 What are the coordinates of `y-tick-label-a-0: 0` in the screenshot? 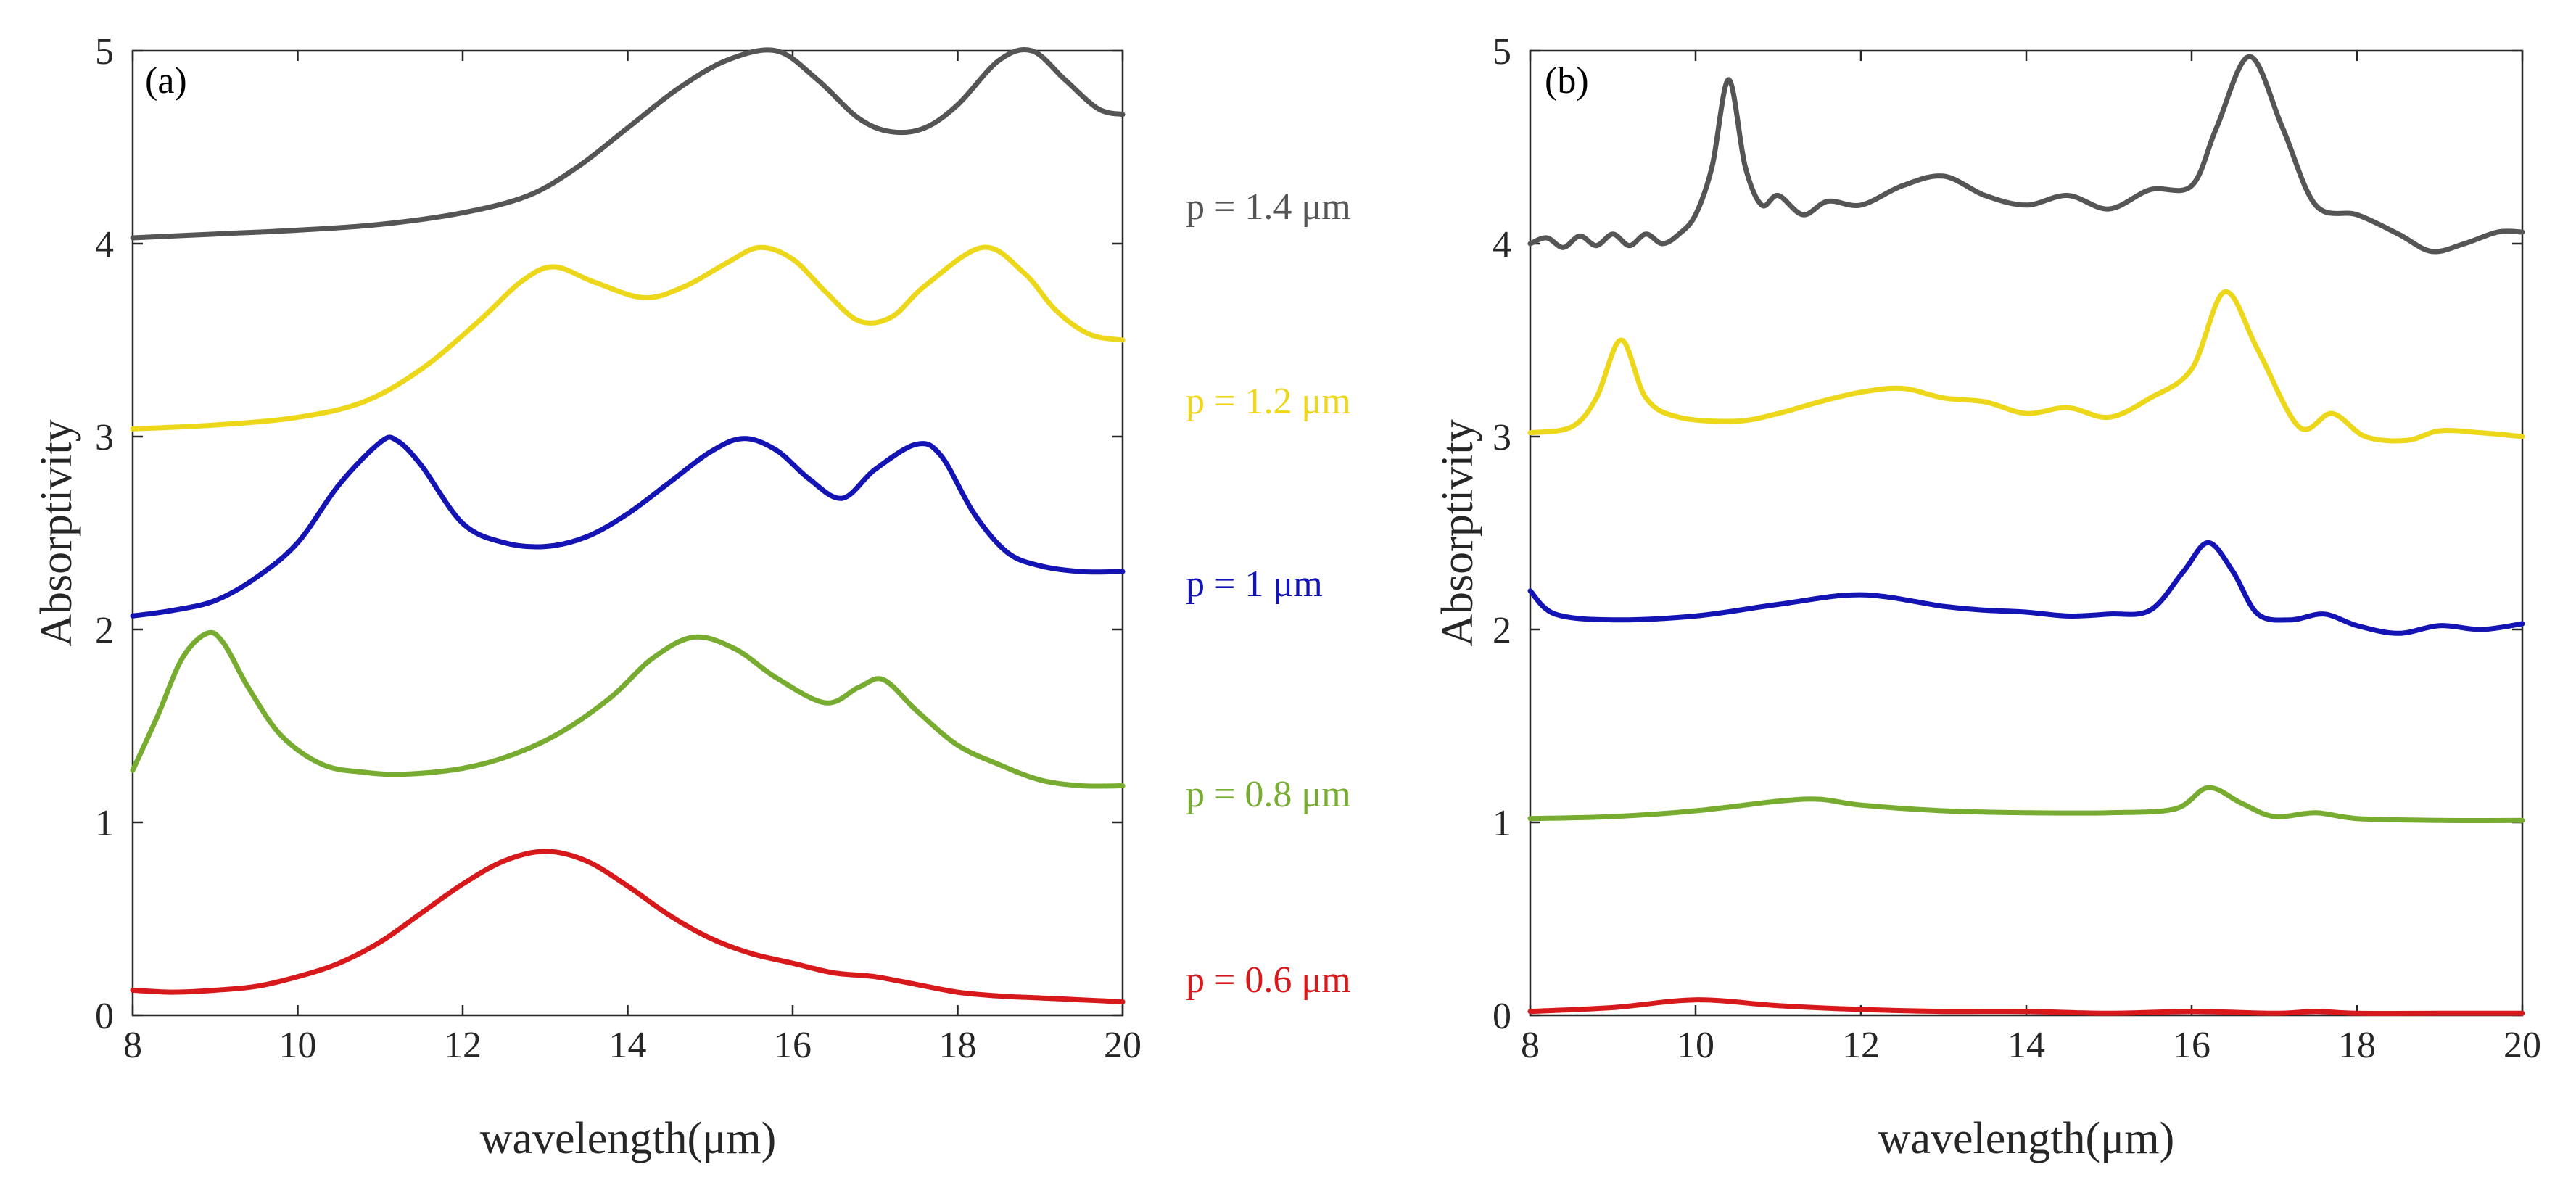 It's located at (104, 1016).